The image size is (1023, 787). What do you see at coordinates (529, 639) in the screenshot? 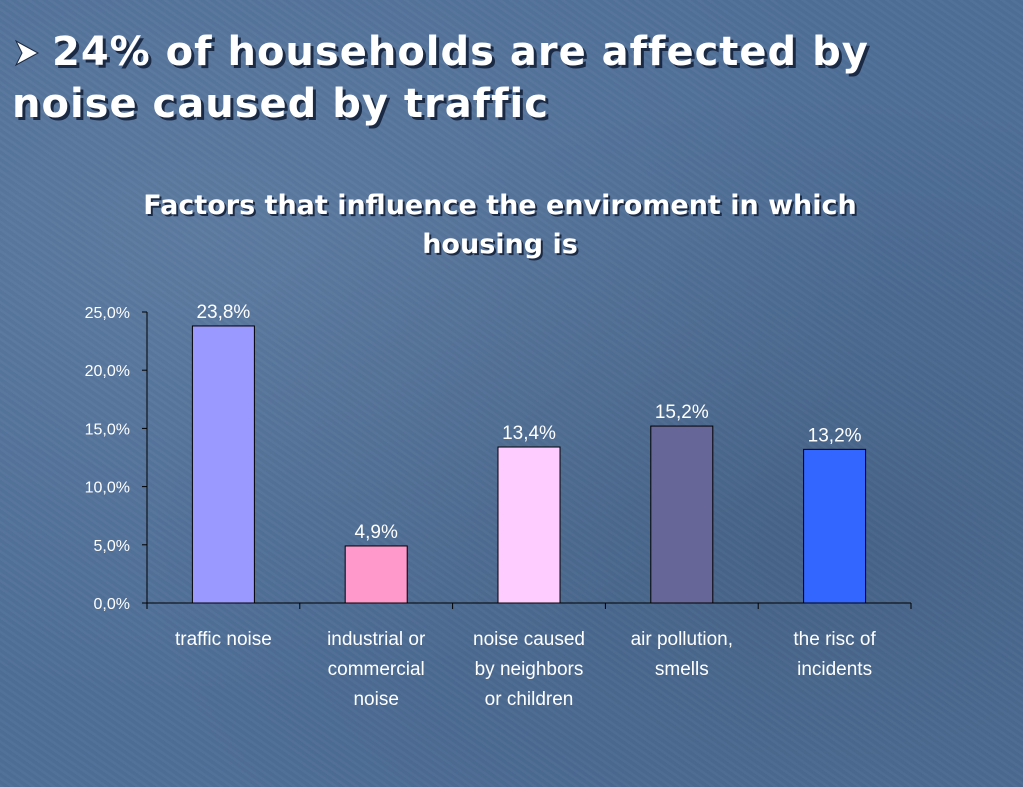
I see `category-label-line: noise caused` at bounding box center [529, 639].